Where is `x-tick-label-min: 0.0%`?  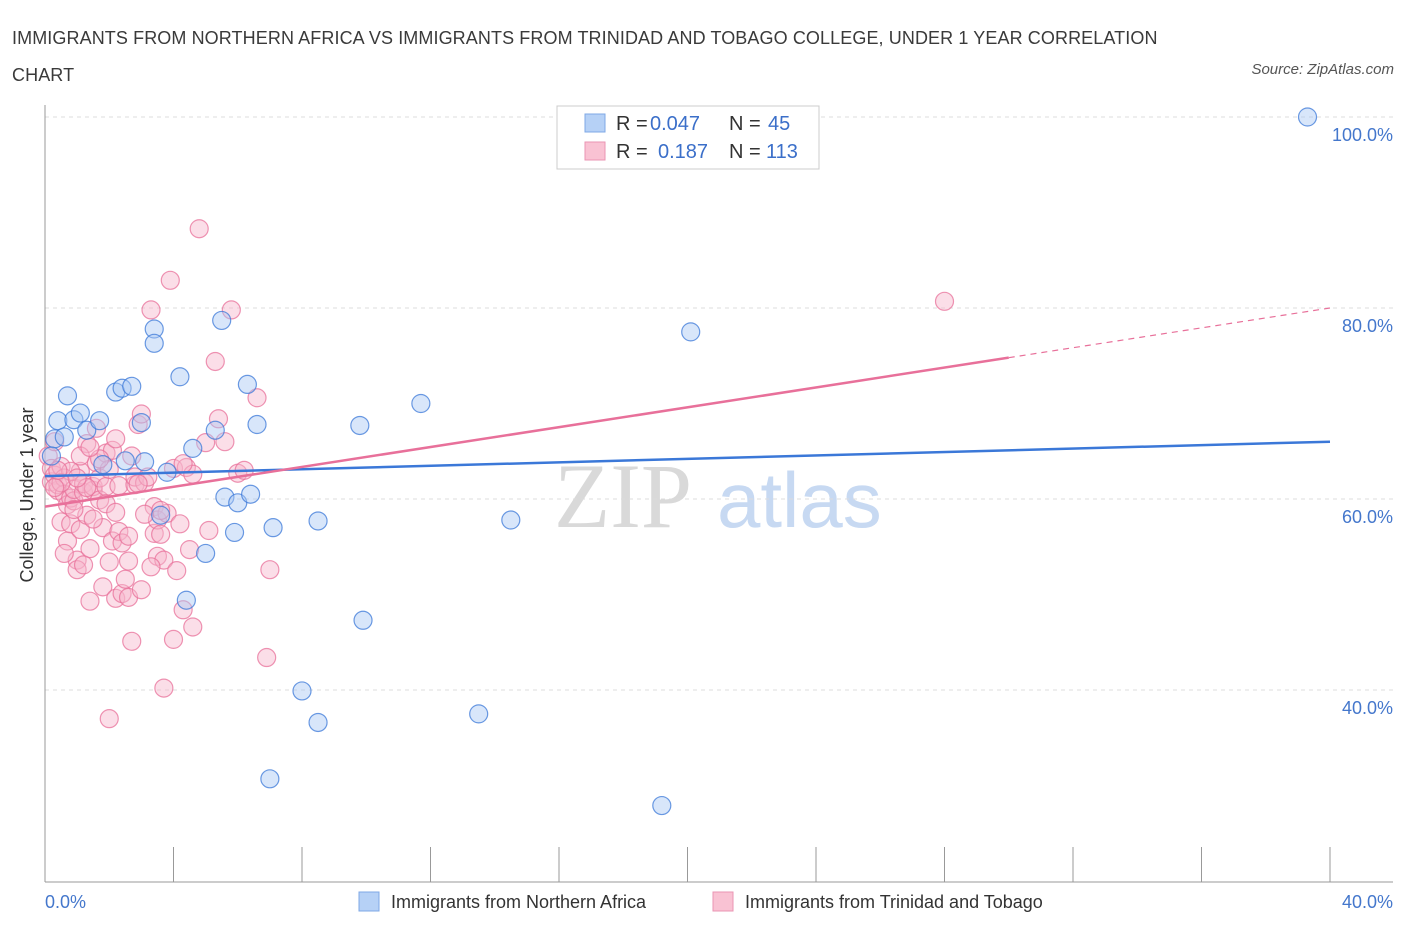
x-tick-label-min: 0.0% is located at coordinates (65, 902).